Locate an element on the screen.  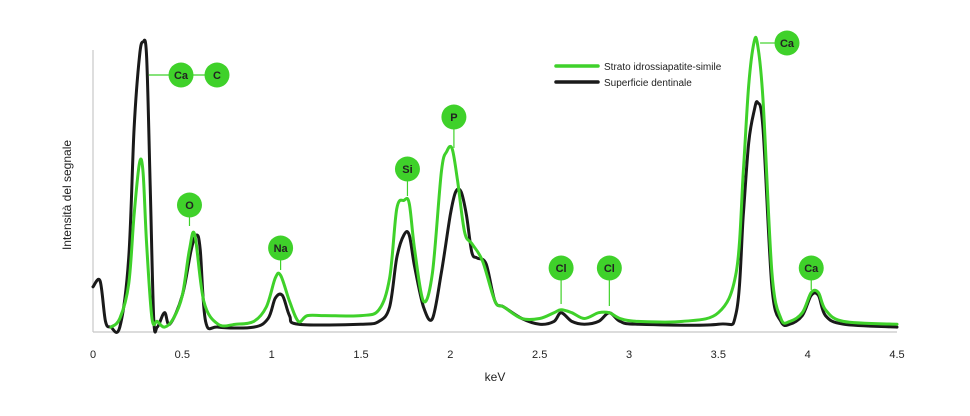
peak-bubble-text: Na is located at coordinates (281, 249).